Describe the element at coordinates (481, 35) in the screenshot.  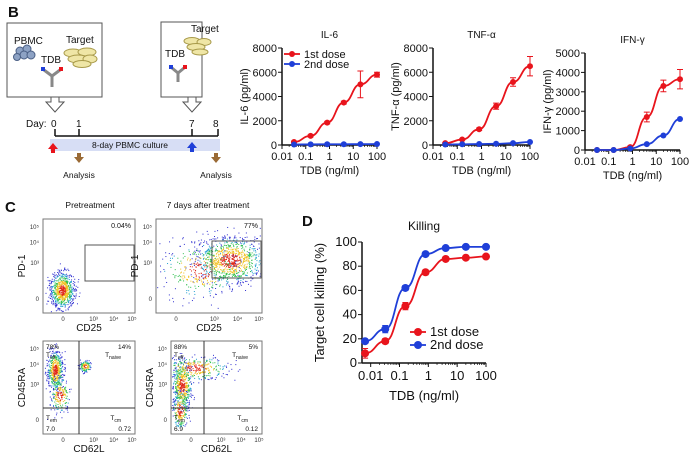
I see `chart-title: TNF-α` at that location.